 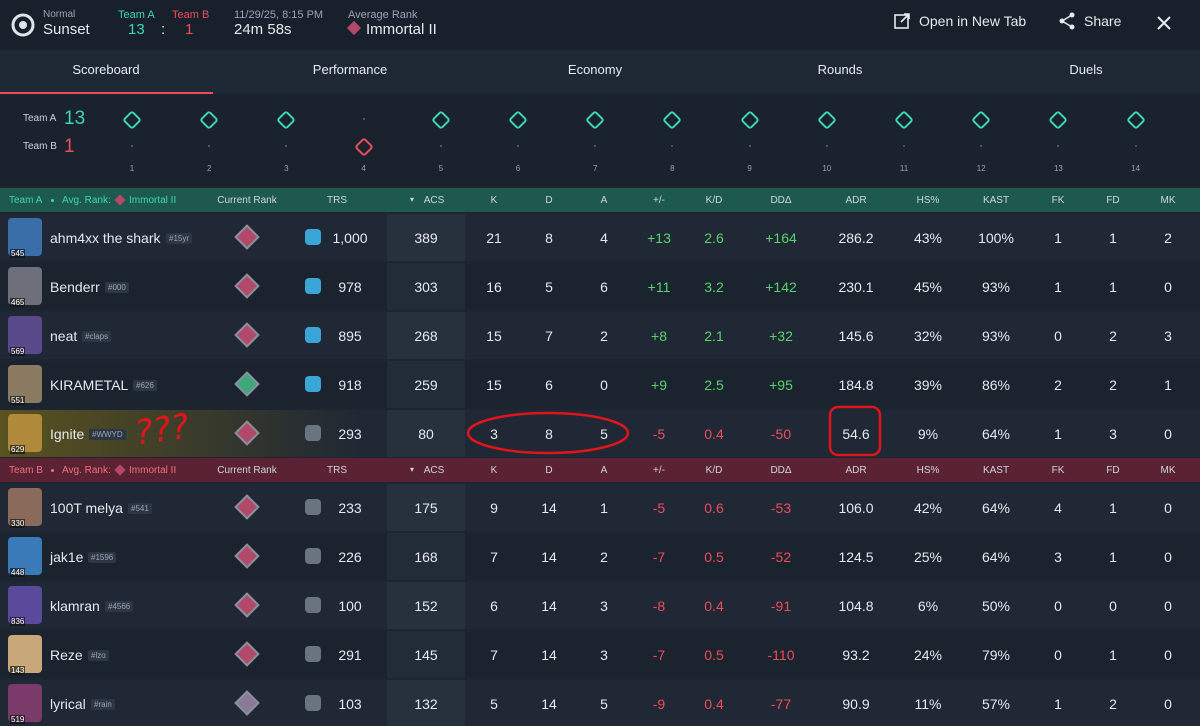 I want to click on stat-hs: 45%, so click(x=928, y=287).